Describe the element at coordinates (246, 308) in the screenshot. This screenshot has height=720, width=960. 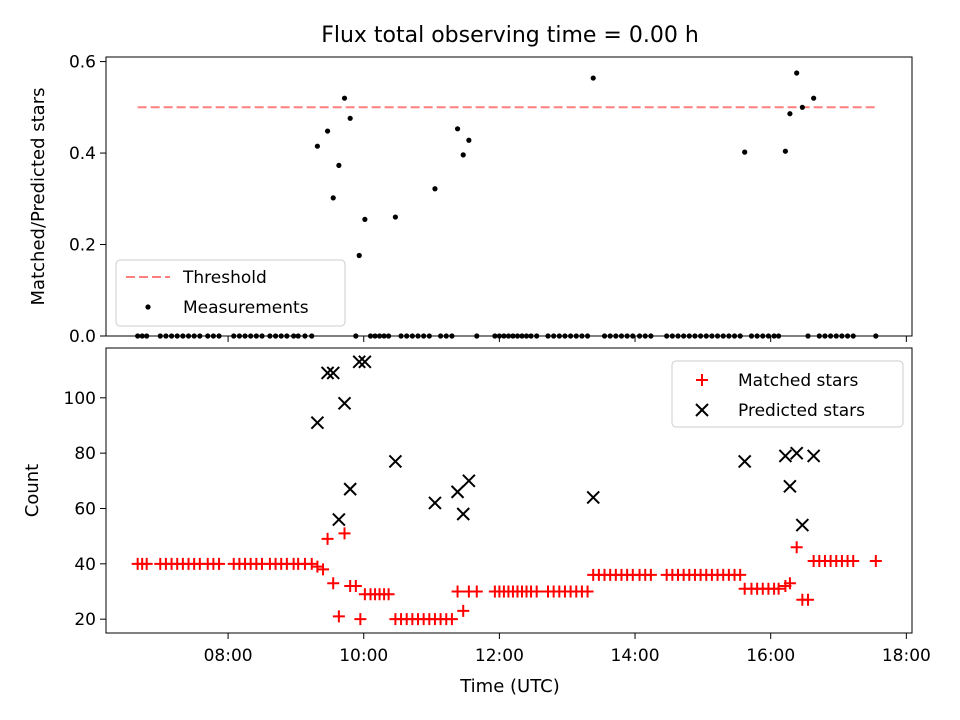
I see `legend-measurements-label: Measurements` at that location.